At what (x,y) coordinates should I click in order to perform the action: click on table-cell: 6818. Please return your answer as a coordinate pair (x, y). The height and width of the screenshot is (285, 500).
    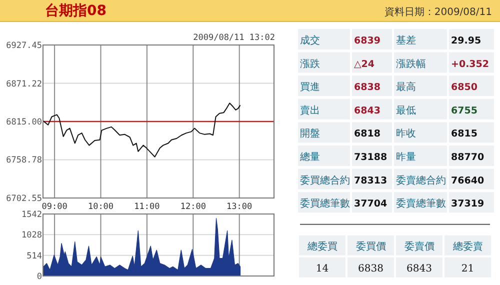
    Looking at the image, I should click on (372, 132).